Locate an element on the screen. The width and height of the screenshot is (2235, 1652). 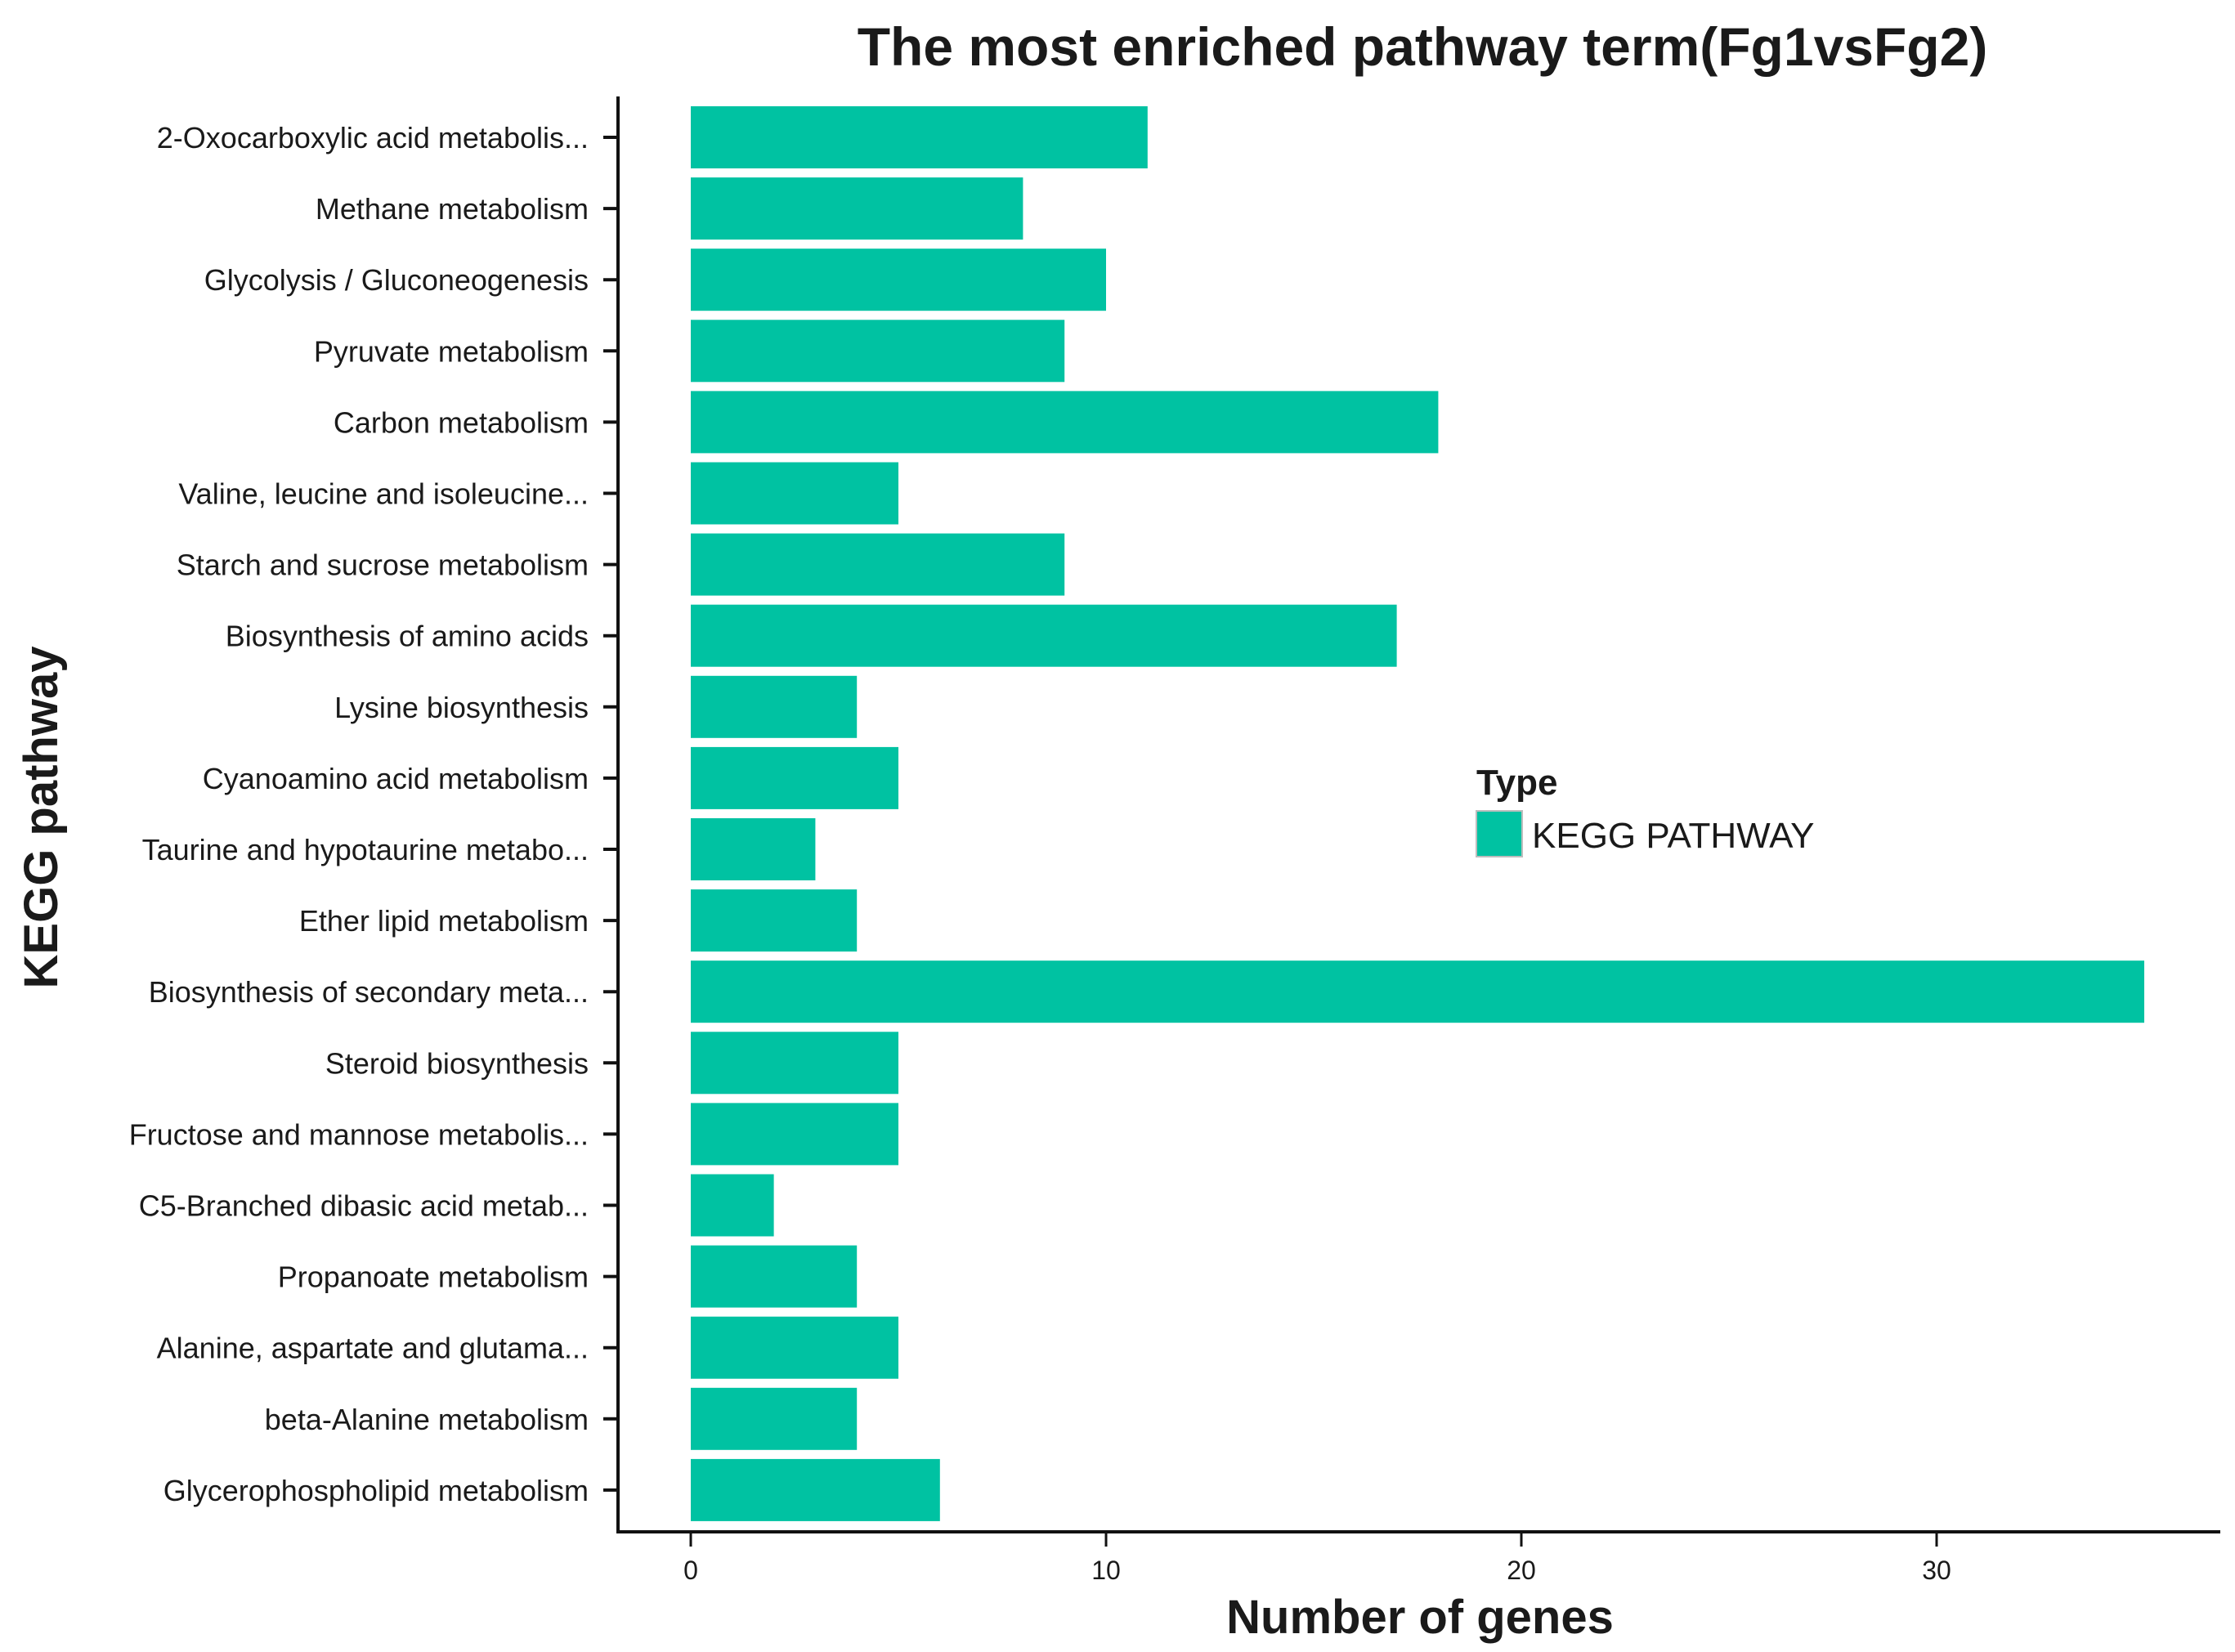
x-axis-ticks: 0 10 20 30 is located at coordinates (1317, 1558).